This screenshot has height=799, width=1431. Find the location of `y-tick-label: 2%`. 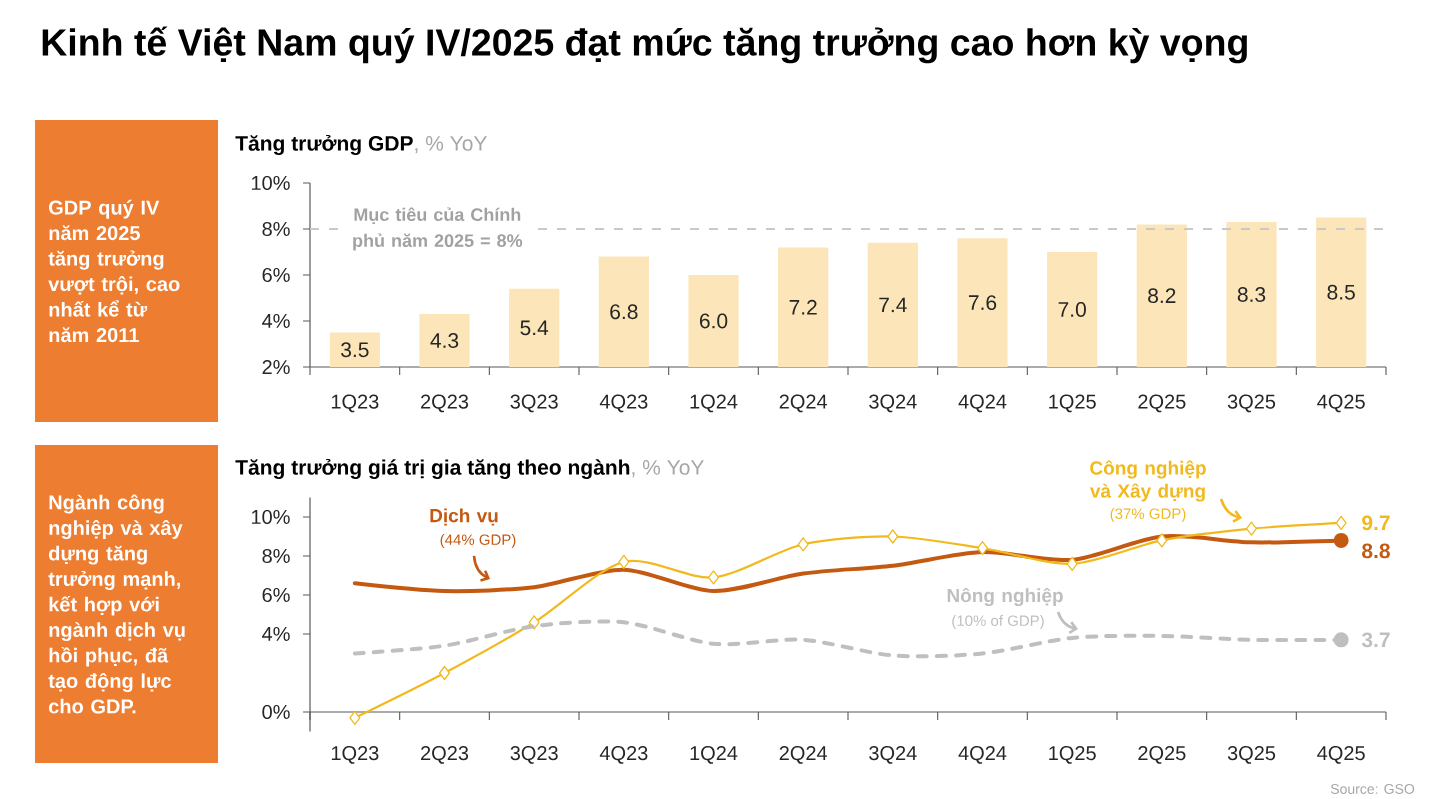

y-tick-label: 2% is located at coordinates (276, 367).